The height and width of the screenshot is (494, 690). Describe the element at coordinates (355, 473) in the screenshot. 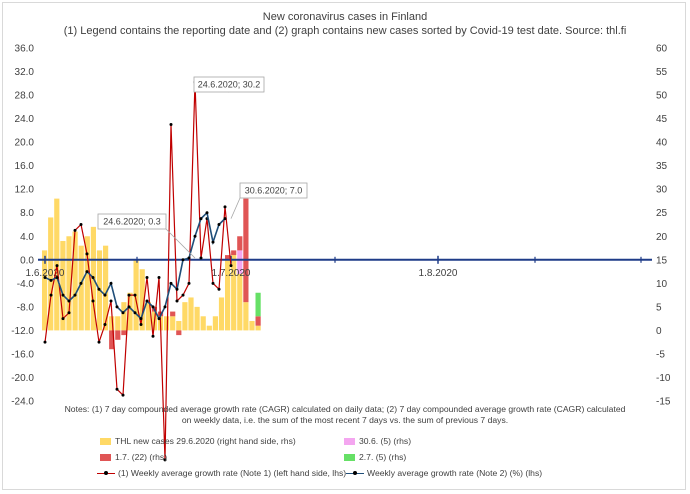

I see `legend-line-swatch` at that location.